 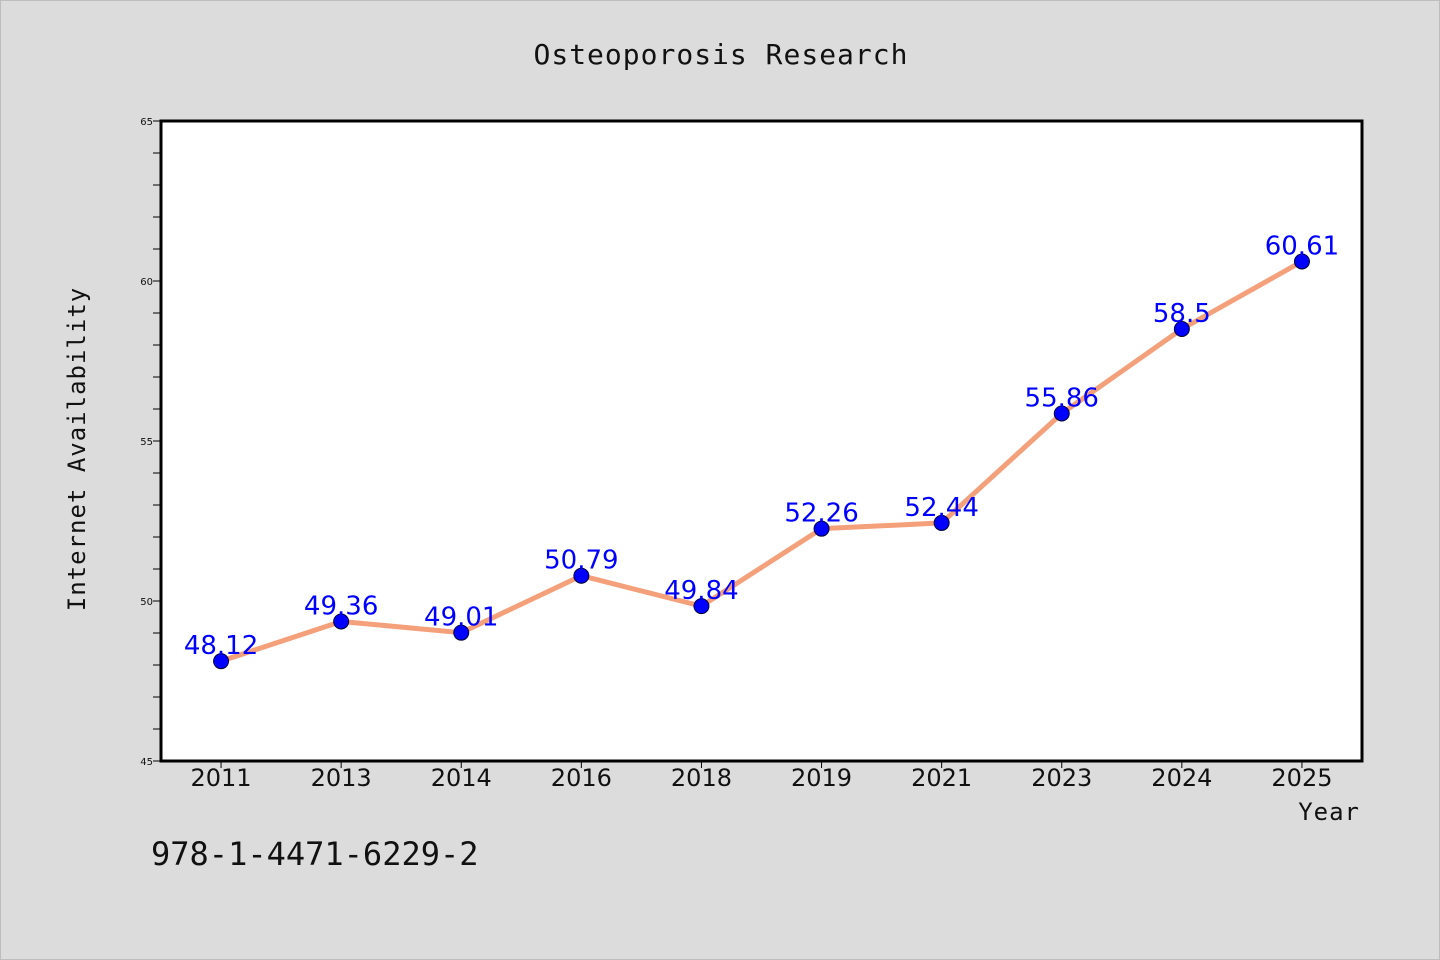 I want to click on data-label: 52.44, so click(x=941, y=508).